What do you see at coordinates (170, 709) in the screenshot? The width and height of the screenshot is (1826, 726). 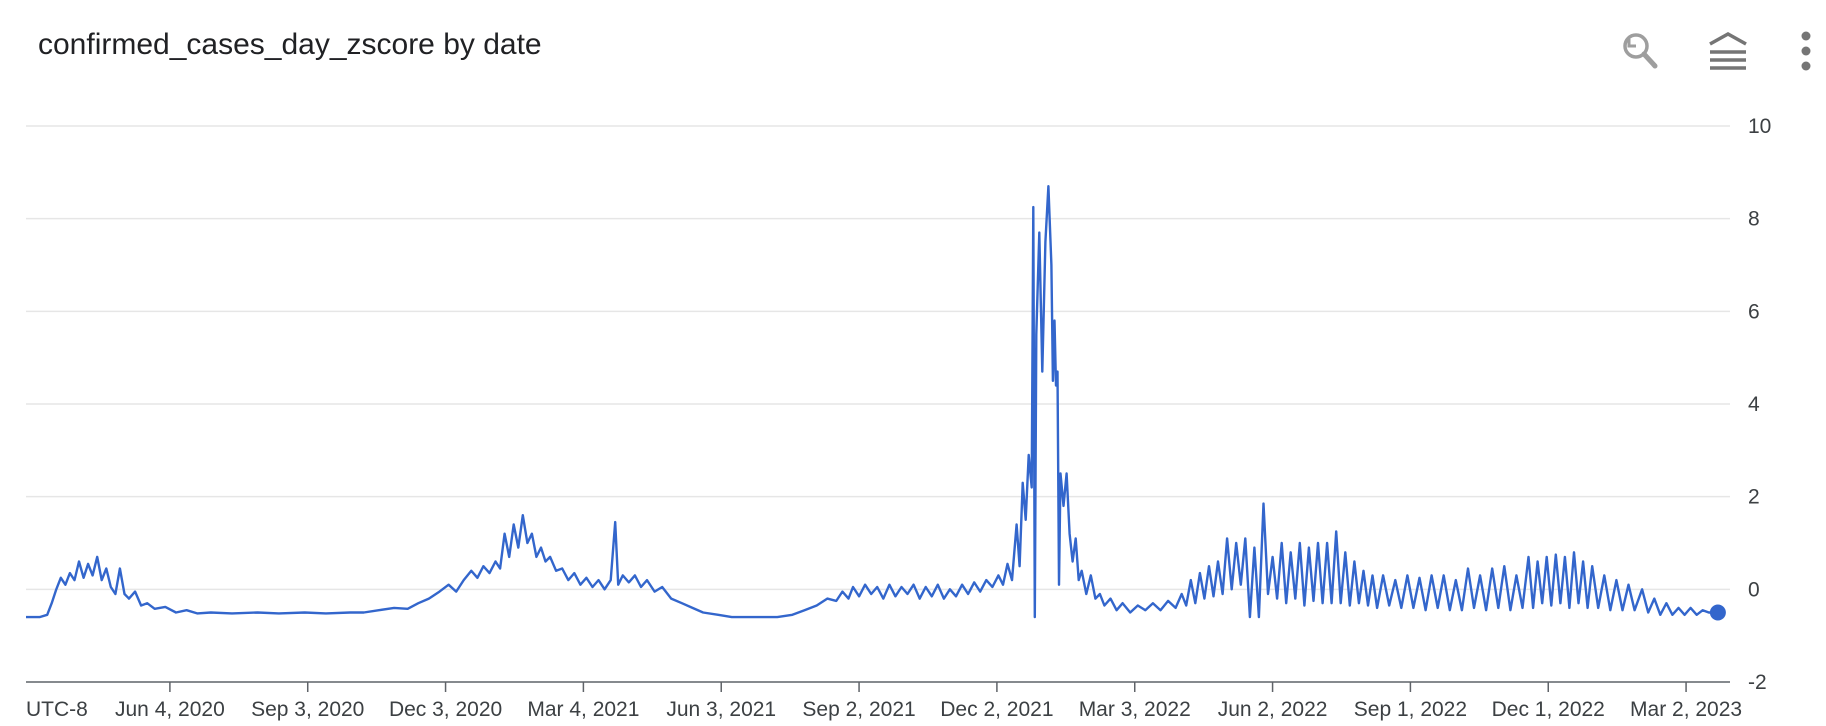 I see `x-tick-label: Jun 4, 2020` at bounding box center [170, 709].